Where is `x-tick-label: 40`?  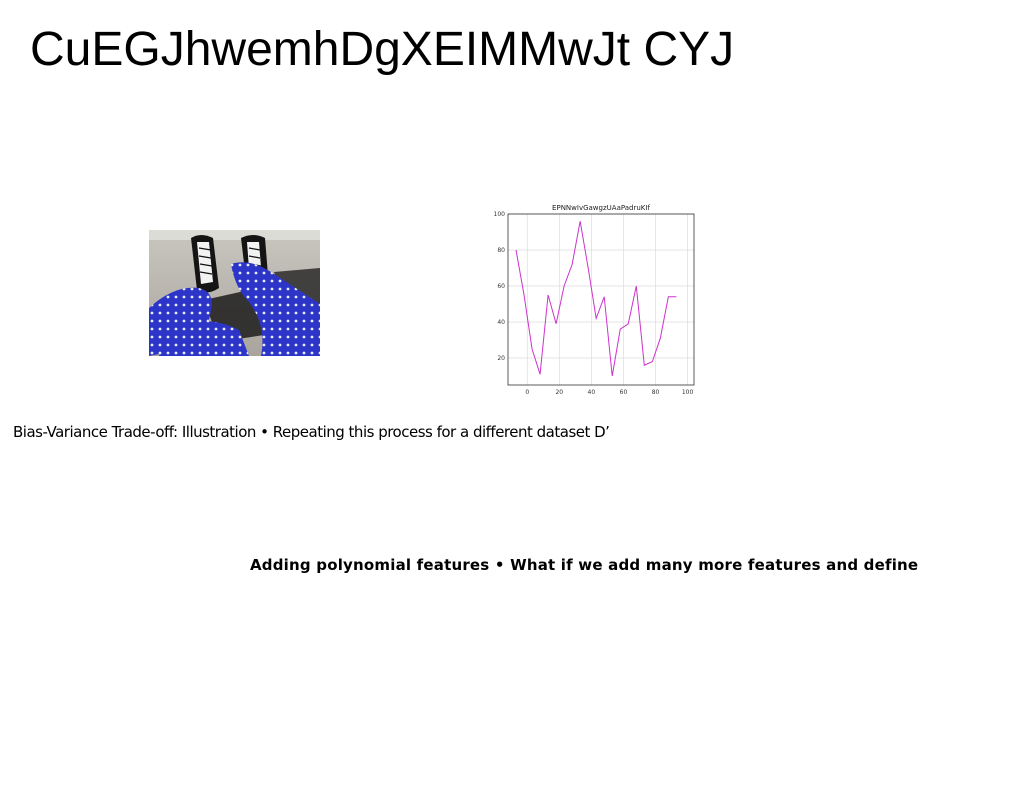 x-tick-label: 40 is located at coordinates (592, 392).